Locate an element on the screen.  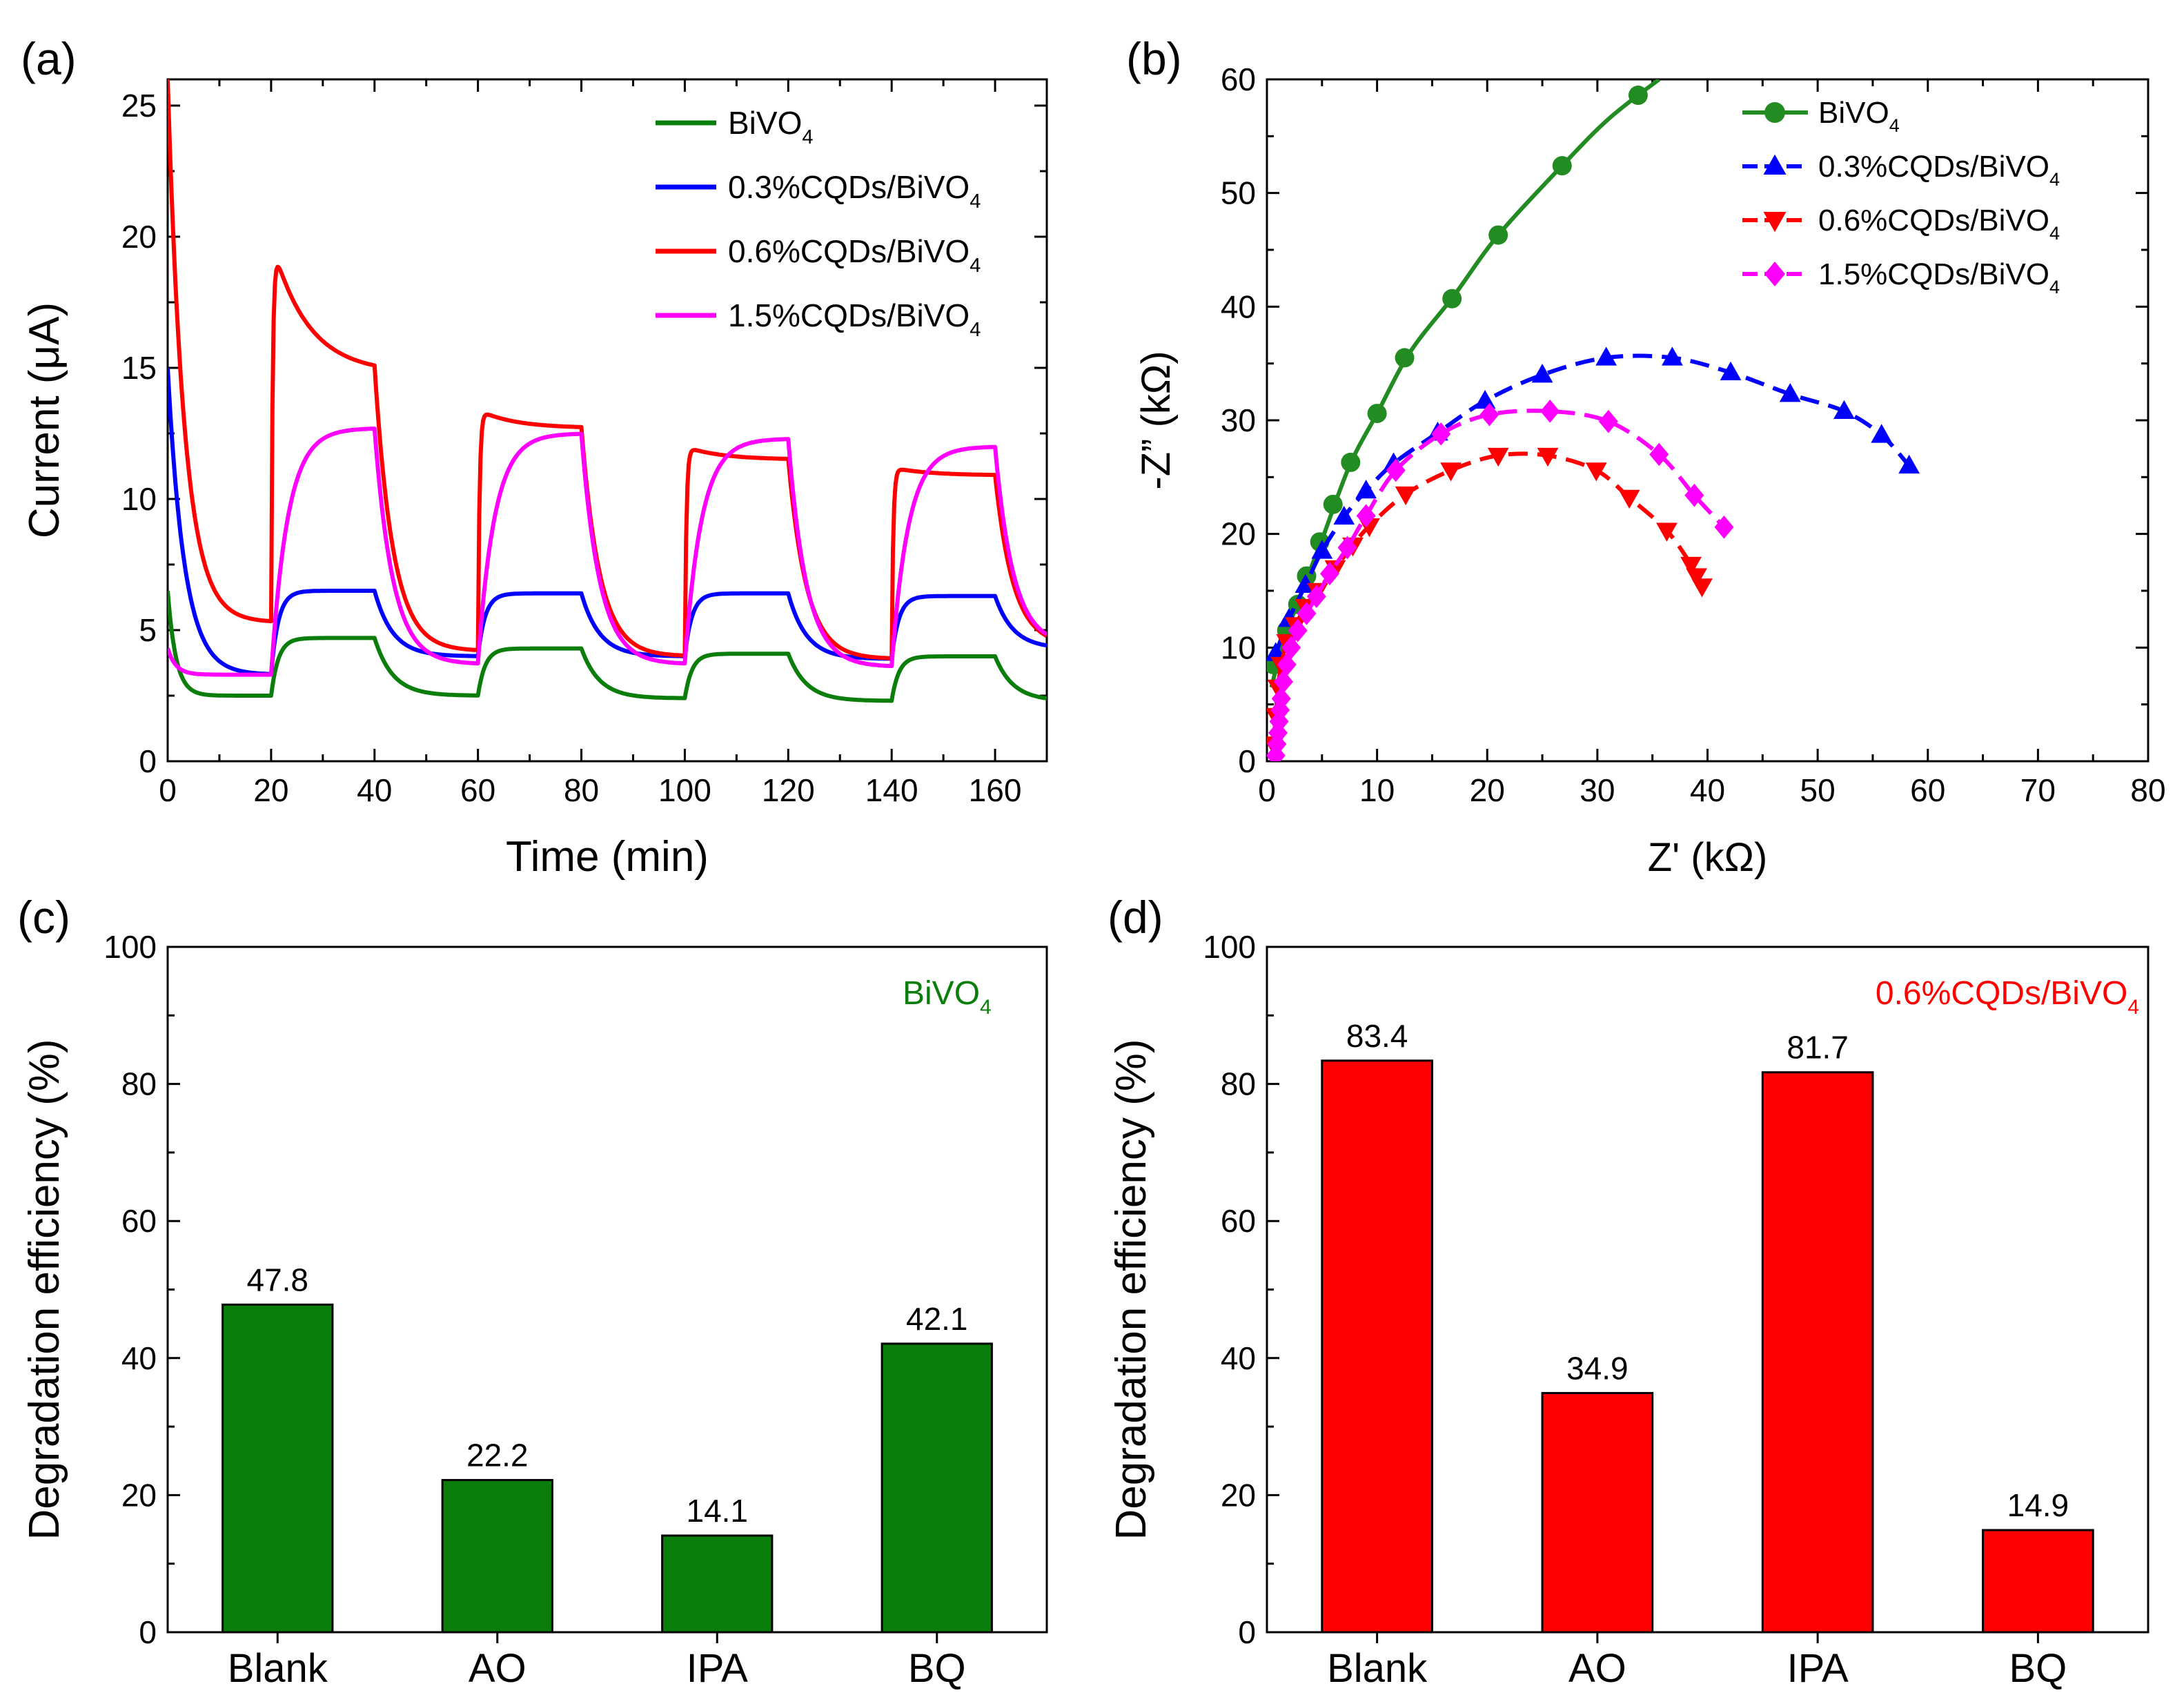
y-tick-label: 15 is located at coordinates (139, 368).